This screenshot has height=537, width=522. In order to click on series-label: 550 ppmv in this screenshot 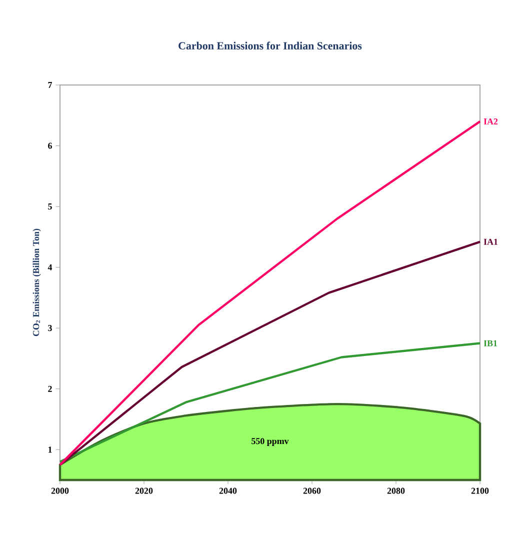, I will do `click(270, 442)`.